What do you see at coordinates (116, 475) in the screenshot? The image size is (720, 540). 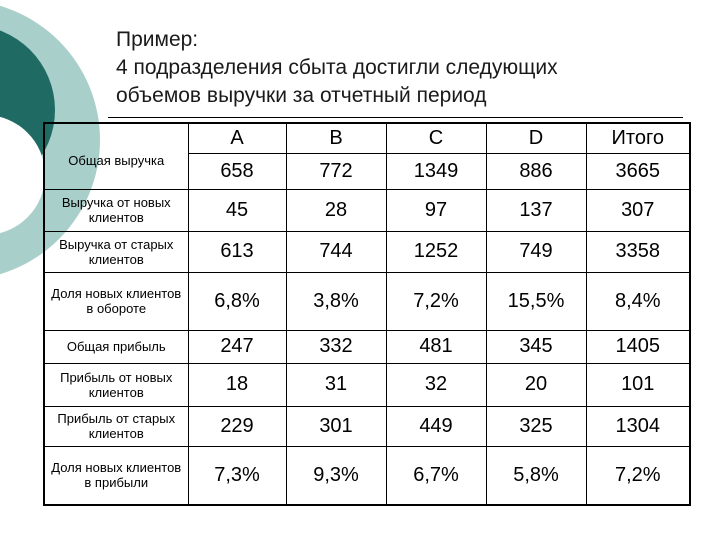 I see `row-label: Доля новых клиентов в прибыли` at bounding box center [116, 475].